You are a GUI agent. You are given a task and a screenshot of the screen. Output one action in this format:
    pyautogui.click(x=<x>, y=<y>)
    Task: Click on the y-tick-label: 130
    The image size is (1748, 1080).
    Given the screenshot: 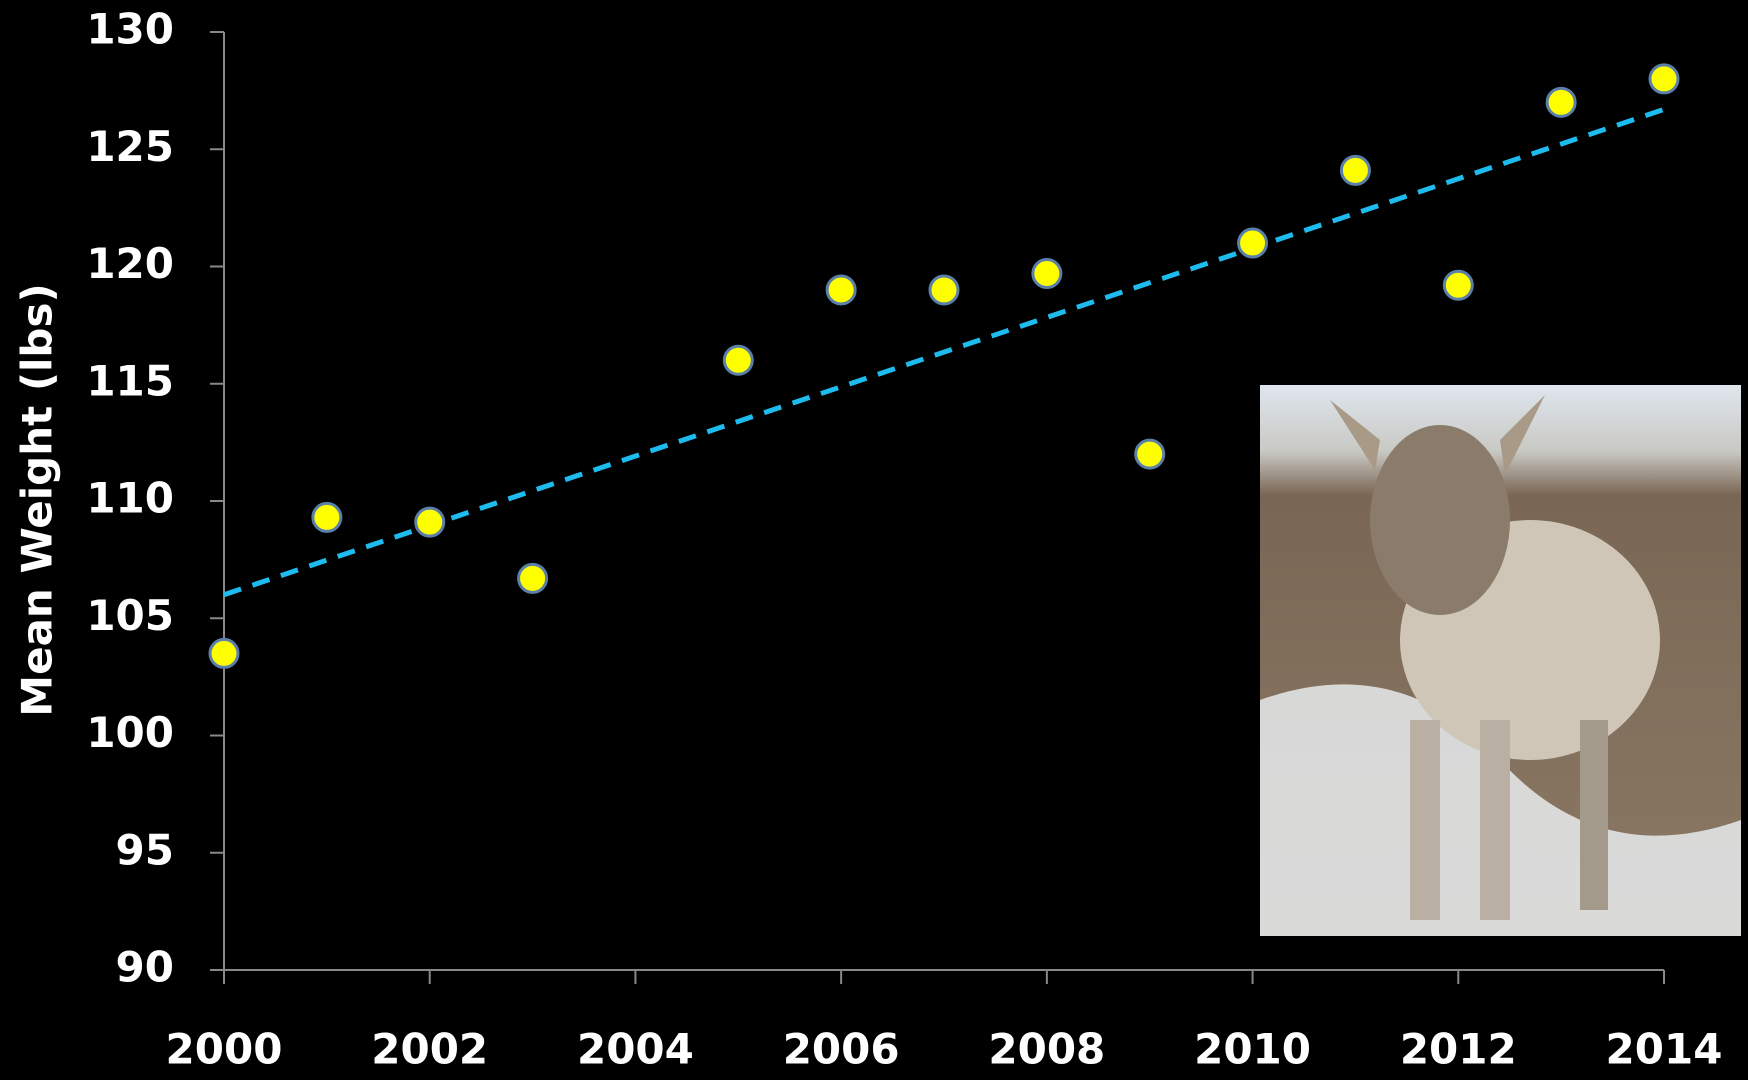 What is the action you would take?
    pyautogui.click(x=130, y=29)
    